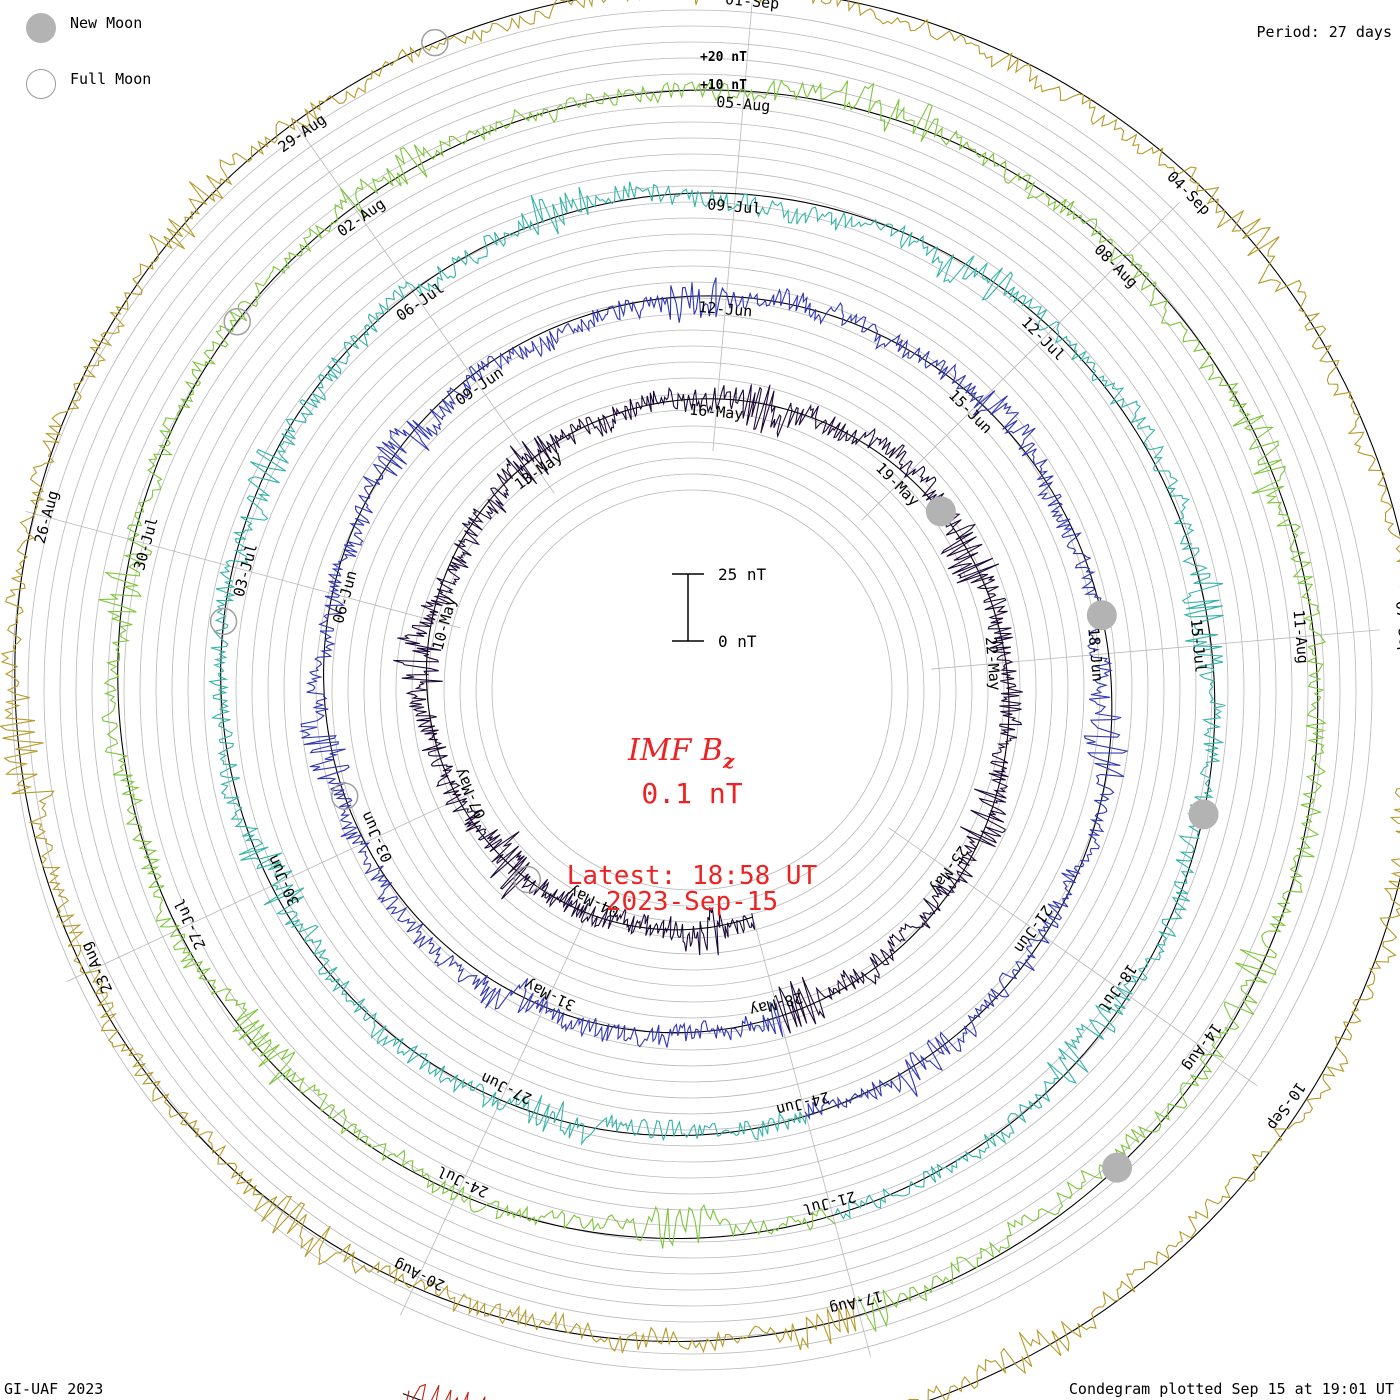 Image resolution: width=1400 pixels, height=1400 pixels. I want to click on scale-bar-bottom-label: 0 nT, so click(737, 641).